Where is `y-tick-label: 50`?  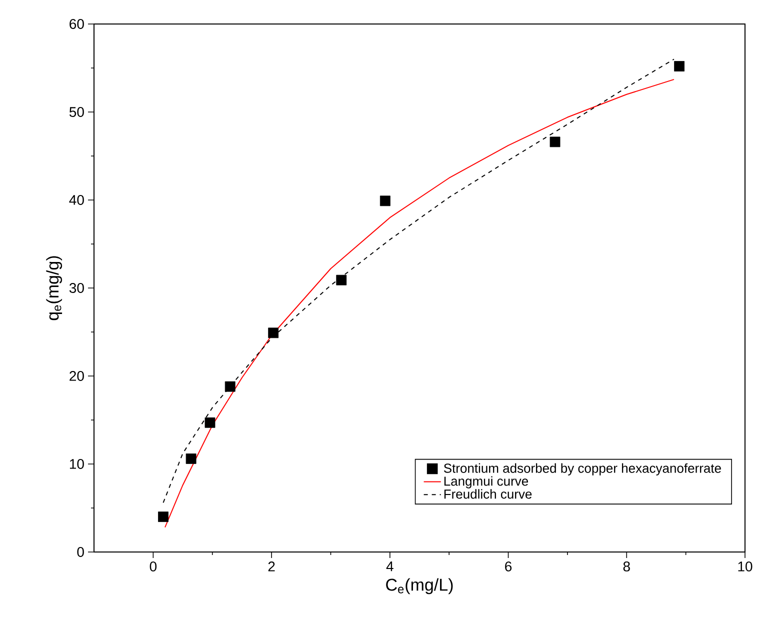 y-tick-label: 50 is located at coordinates (76, 112).